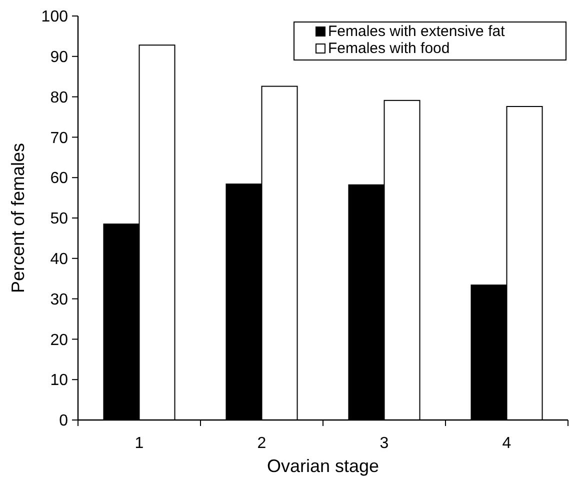 The height and width of the screenshot is (478, 570). I want to click on y-tick-label: 30, so click(59, 299).